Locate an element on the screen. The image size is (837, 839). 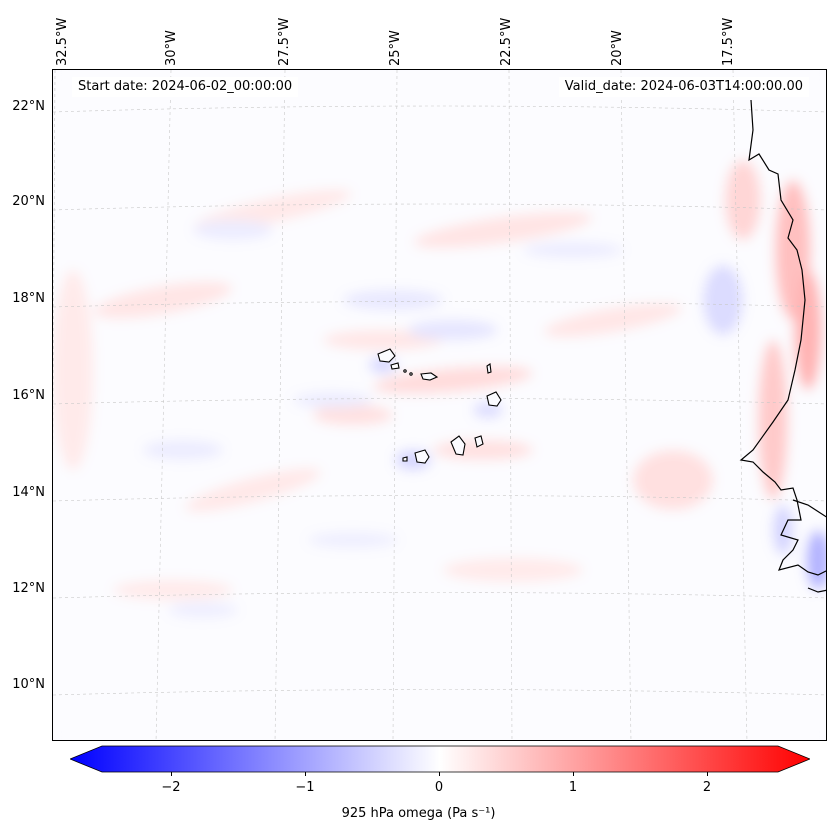
colorbar-tick-label: 0 is located at coordinates (439, 787).